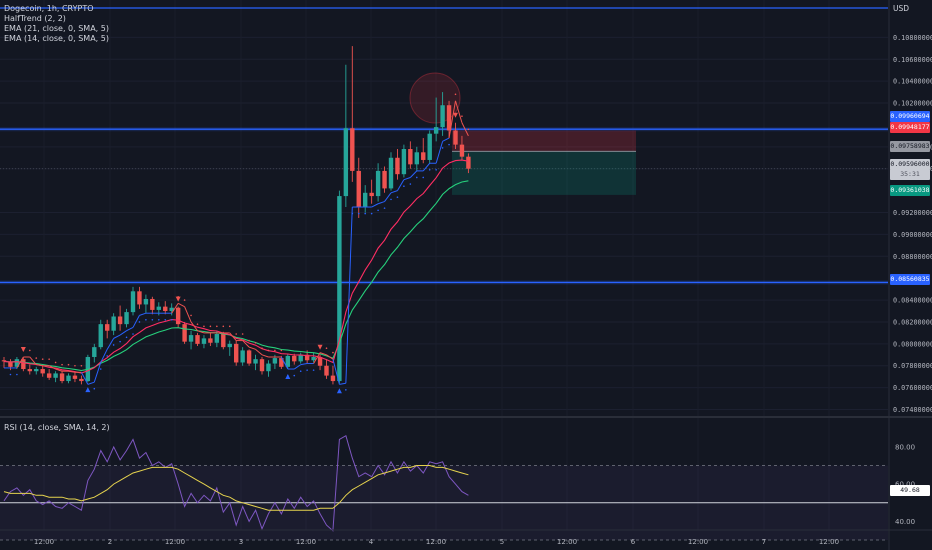 Image resolution: width=932 pixels, height=550 pixels. I want to click on price-axis-tick: 0.08800000, so click(912, 257).